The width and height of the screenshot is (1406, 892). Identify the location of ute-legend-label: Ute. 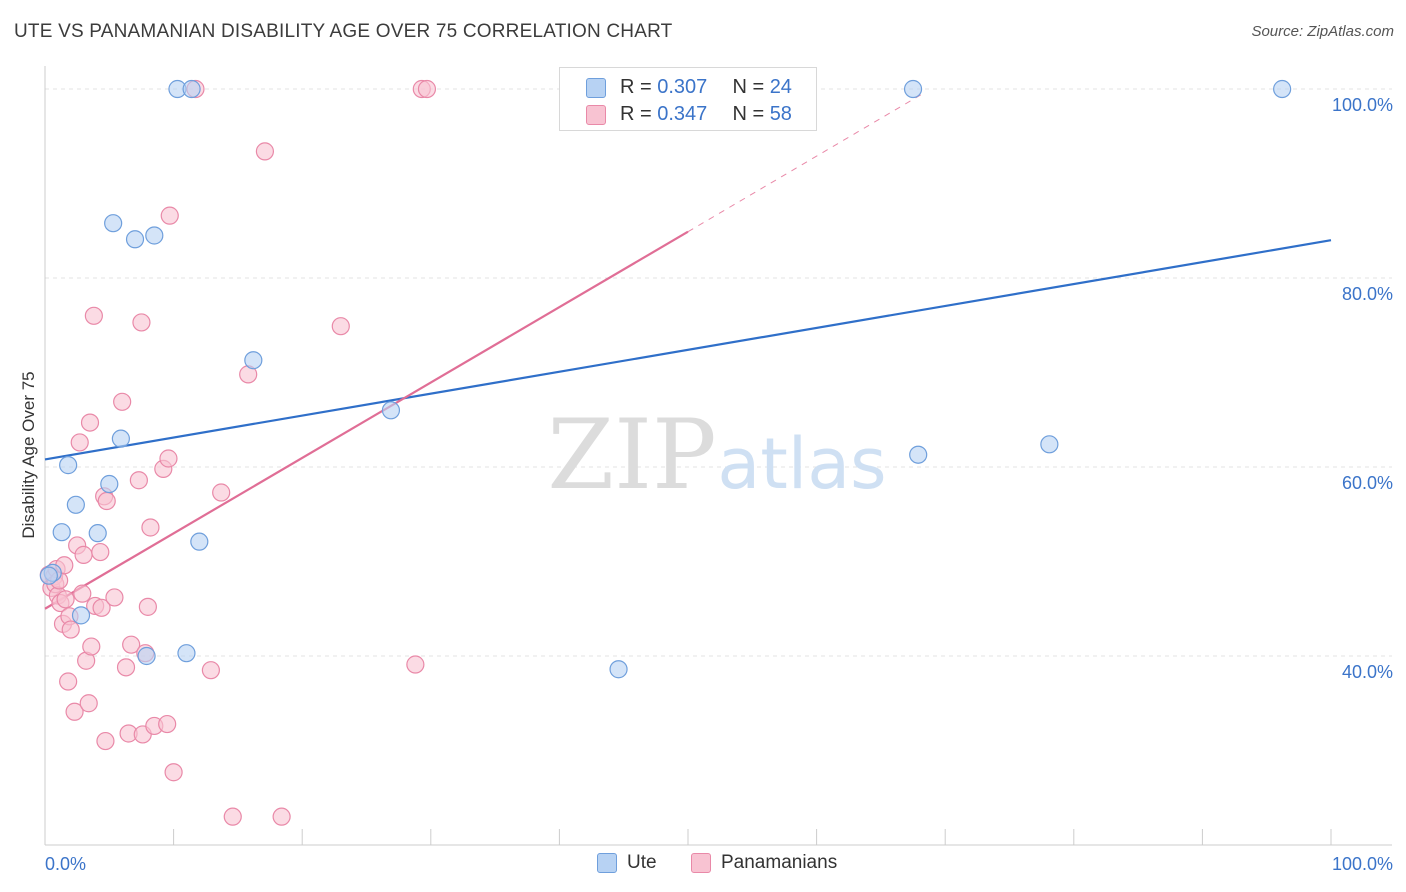
(642, 862).